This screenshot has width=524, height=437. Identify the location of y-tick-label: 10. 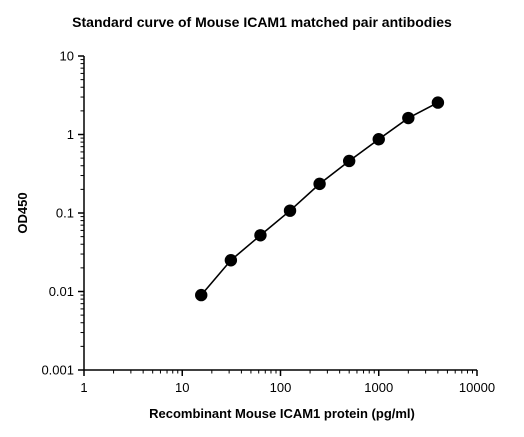
(67, 56).